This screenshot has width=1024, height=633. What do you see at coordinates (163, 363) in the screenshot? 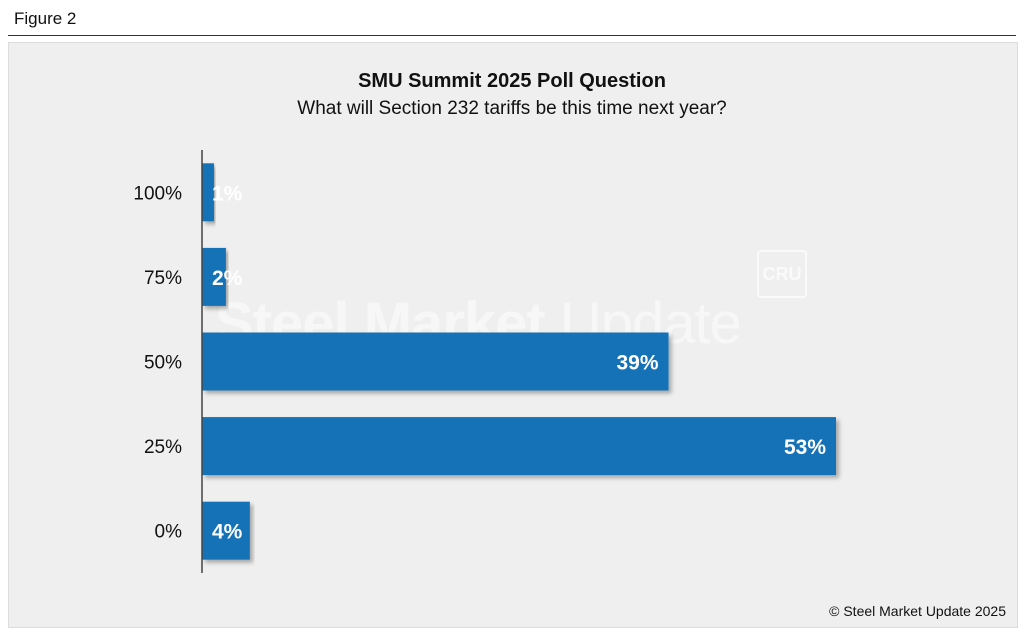
I see `y-tick-label: 50%` at bounding box center [163, 363].